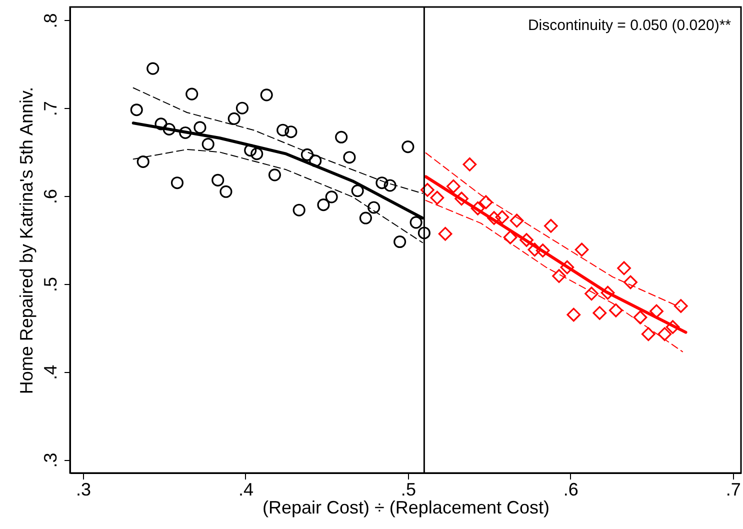  I want to click on y-tick-label: .4, so click(50, 372).